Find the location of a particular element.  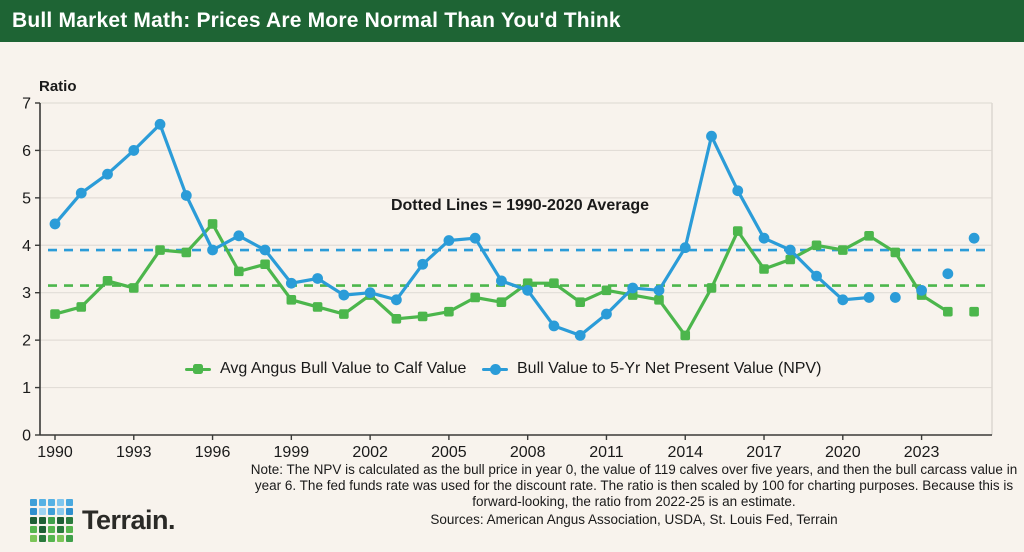

terrain-logo-grid-icon is located at coordinates (51, 520).